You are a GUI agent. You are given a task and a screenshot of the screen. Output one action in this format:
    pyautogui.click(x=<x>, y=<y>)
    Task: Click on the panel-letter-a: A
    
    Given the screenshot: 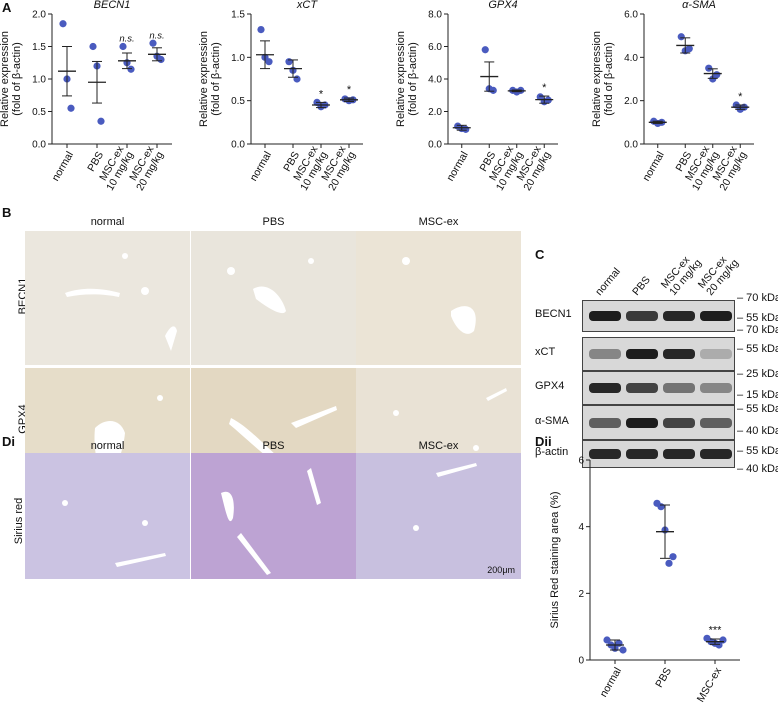 What is the action you would take?
    pyautogui.click(x=7, y=7)
    